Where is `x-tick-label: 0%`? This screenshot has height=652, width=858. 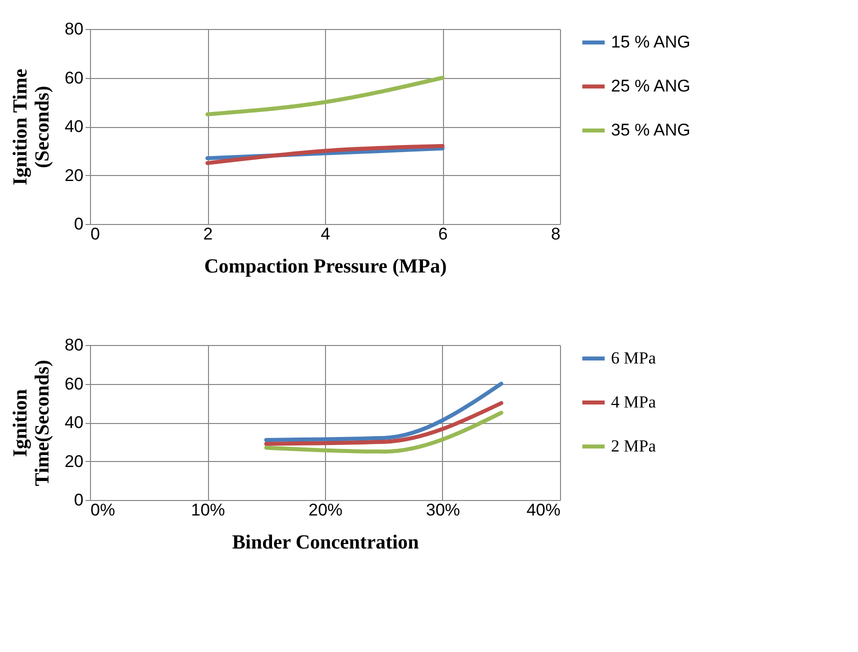 x-tick-label: 0% is located at coordinates (103, 510).